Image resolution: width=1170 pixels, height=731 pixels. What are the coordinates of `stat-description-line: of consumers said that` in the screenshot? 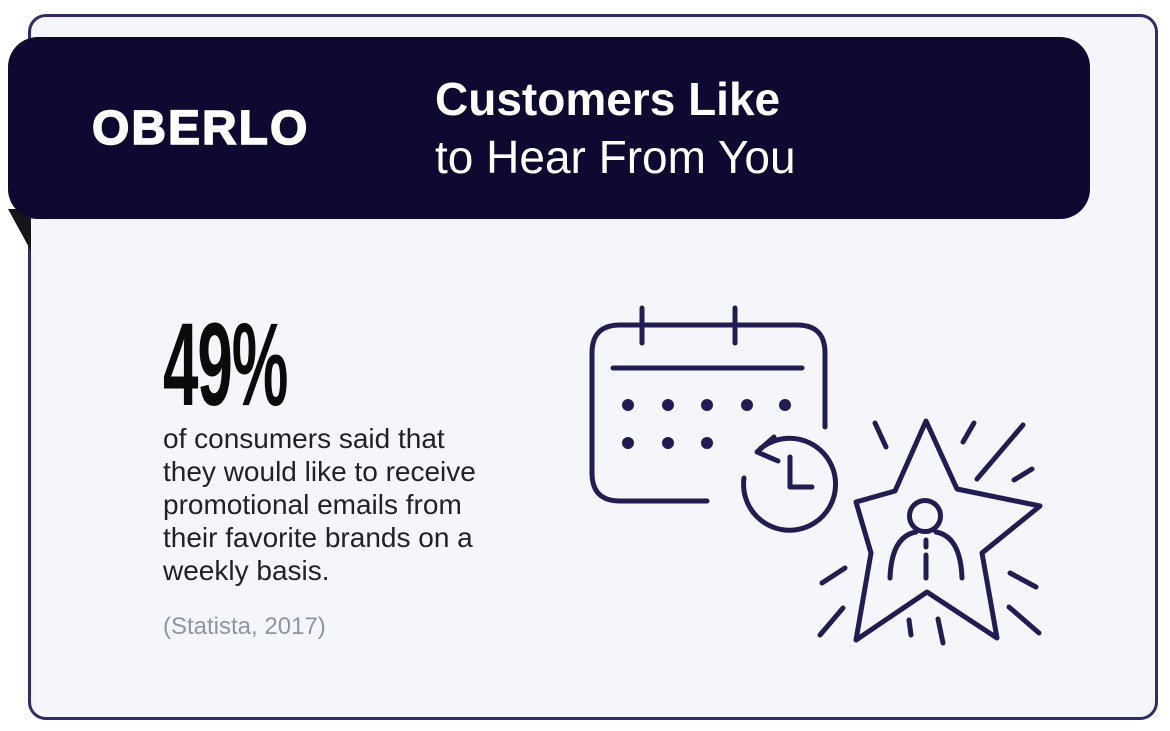 It's located at (304, 438).